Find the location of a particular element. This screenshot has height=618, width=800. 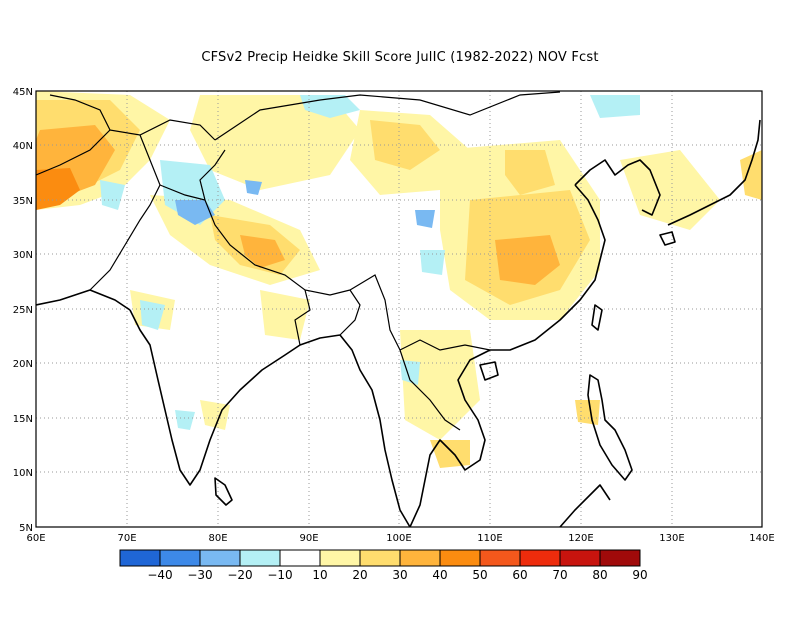

lon-label-120E: 120E is located at coordinates (580, 538).